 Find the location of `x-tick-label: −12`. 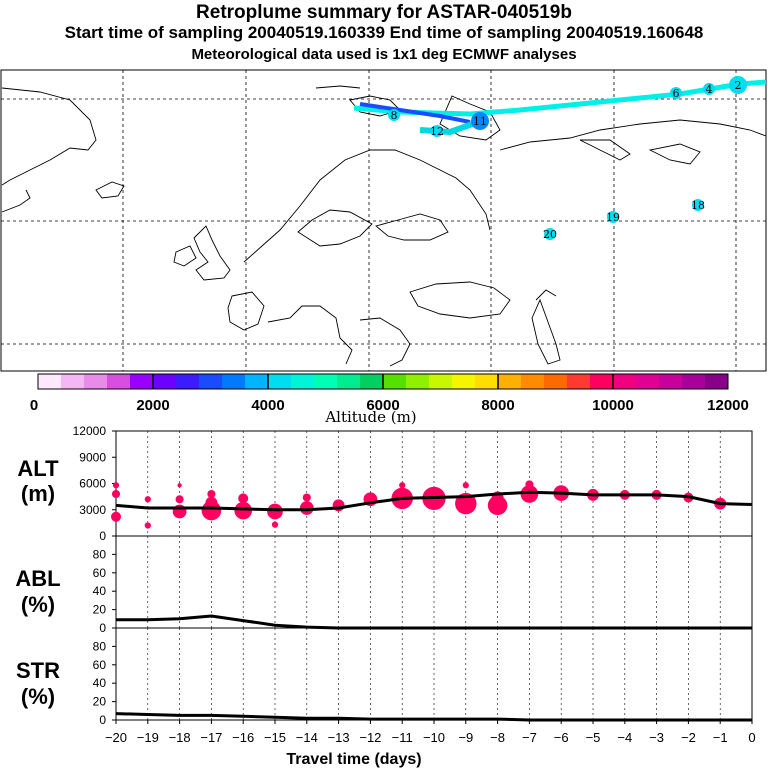

x-tick-label: −12 is located at coordinates (370, 737).